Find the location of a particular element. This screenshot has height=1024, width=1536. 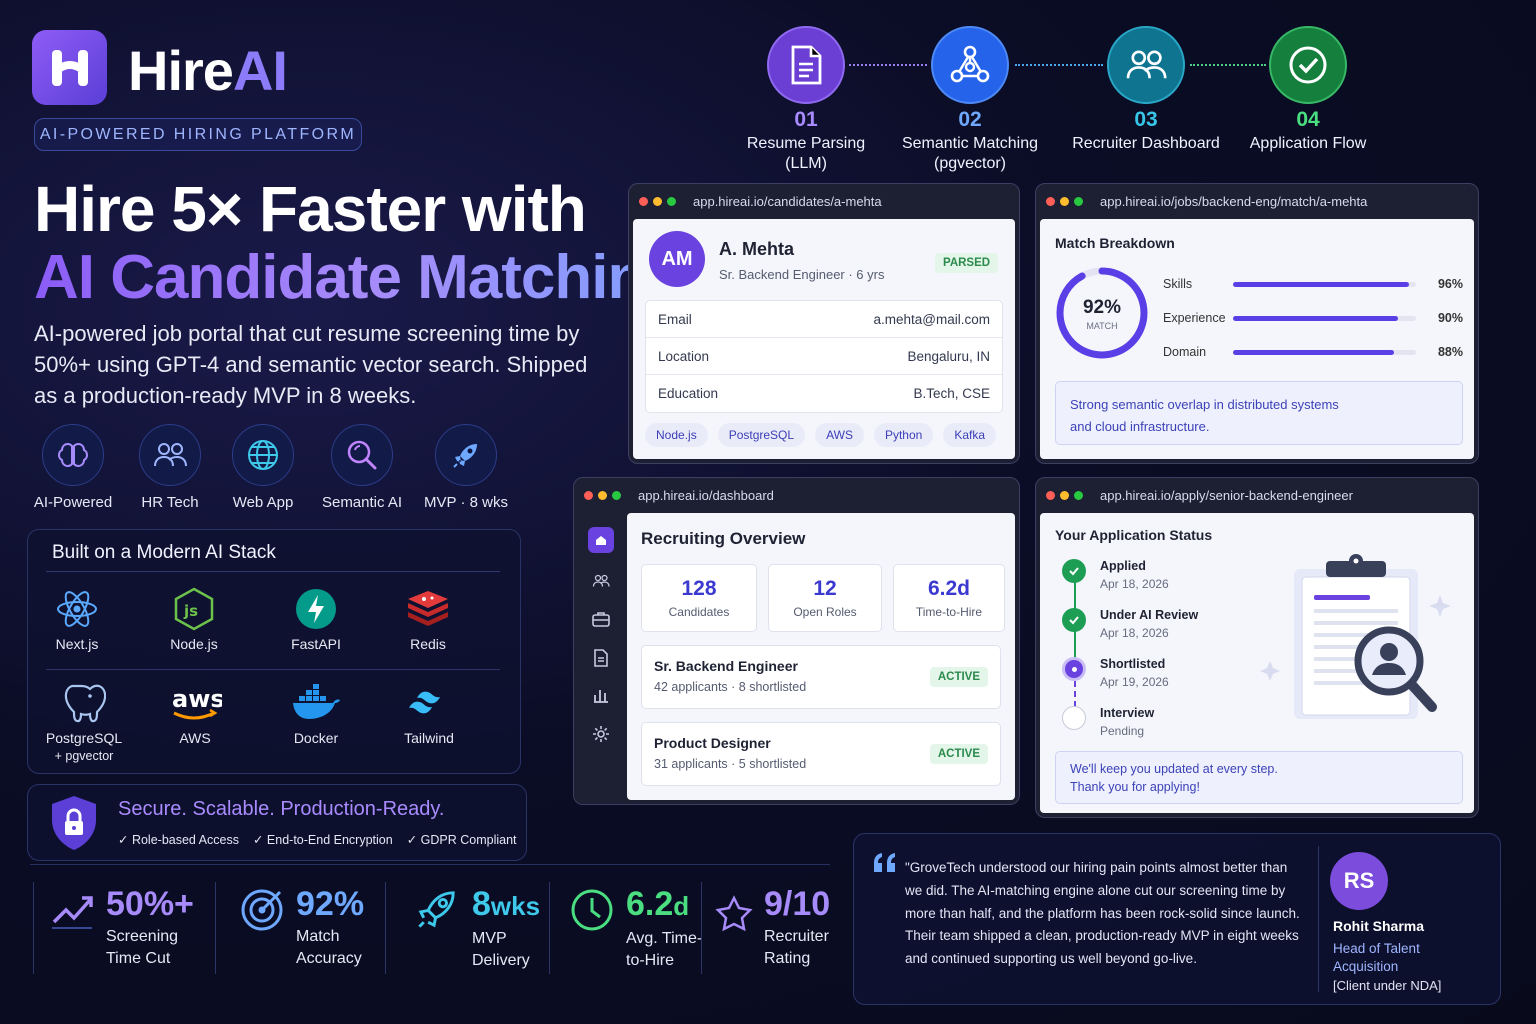

logo-mark is located at coordinates (69, 67).